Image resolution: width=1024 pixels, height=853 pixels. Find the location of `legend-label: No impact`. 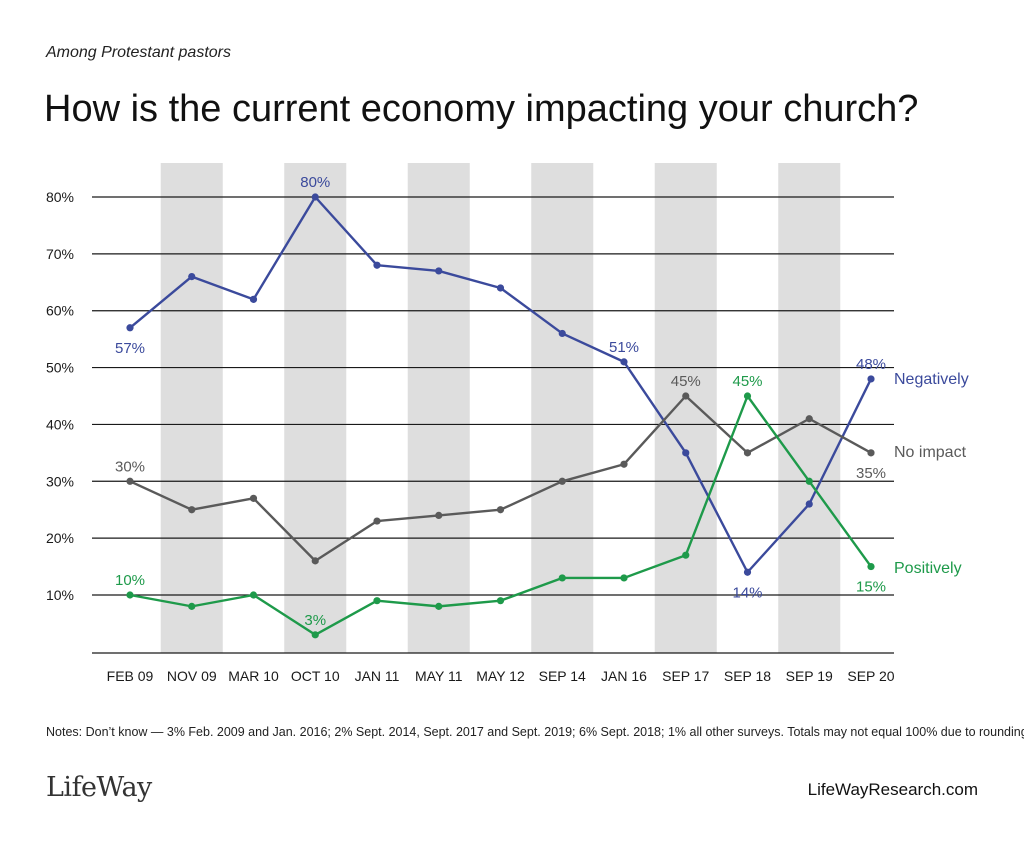

legend-label: No impact is located at coordinates (930, 452).